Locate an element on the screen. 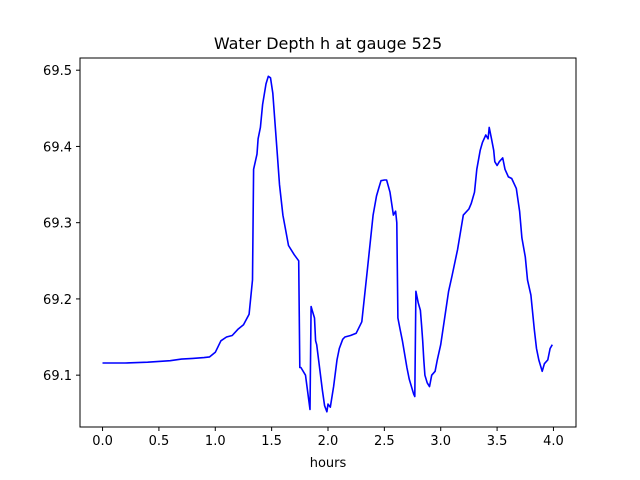  y-tick-label: 69.2 is located at coordinates (57, 300).